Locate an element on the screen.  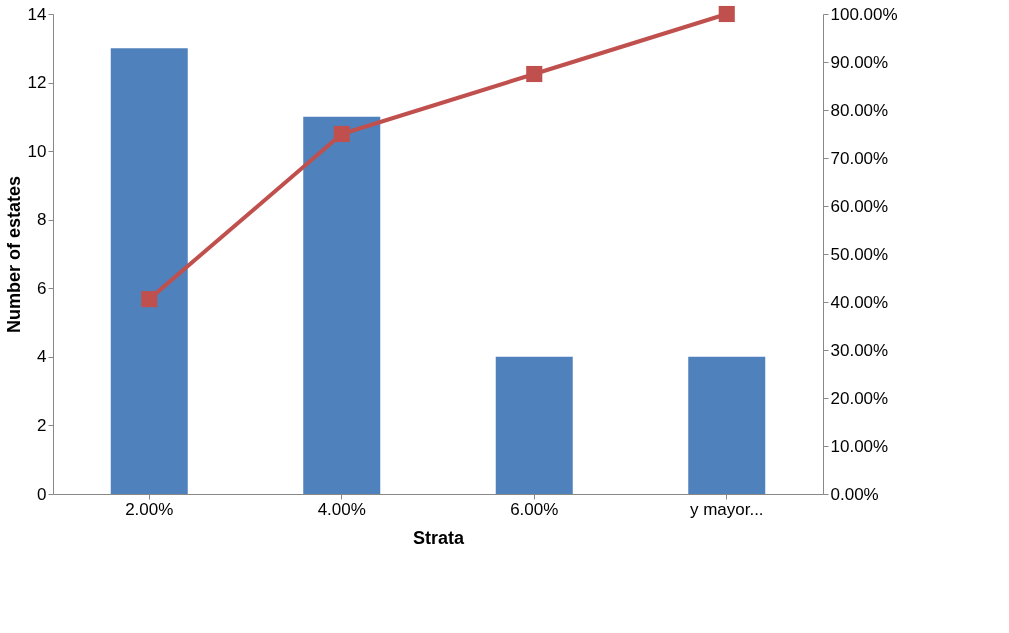
y2-tick-label: 20.00% is located at coordinates (859, 398).